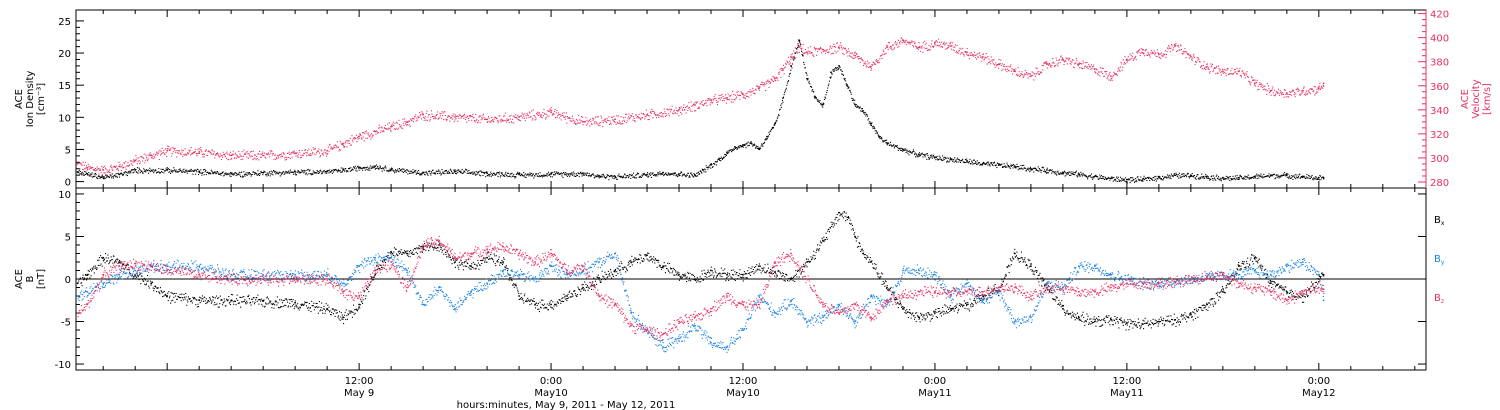 This screenshot has height=410, width=1500. Describe the element at coordinates (551, 304) in the screenshot. I see `bx-point` at that location.